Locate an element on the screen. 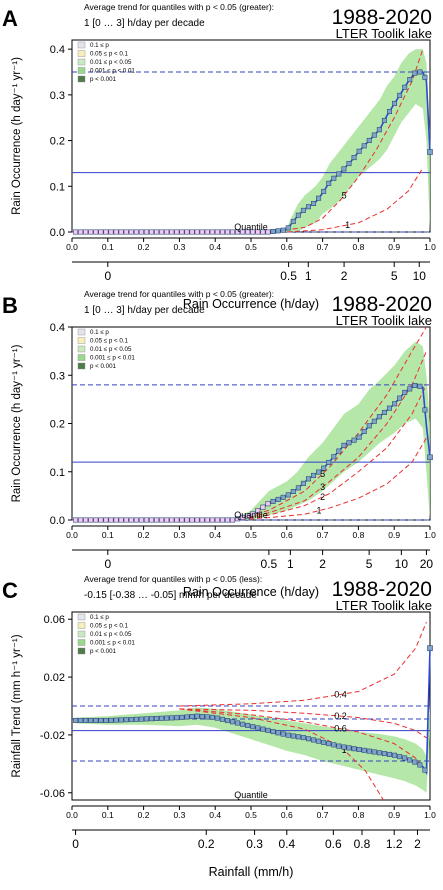  dashed-curve-label: 0.6 is located at coordinates (340, 729).